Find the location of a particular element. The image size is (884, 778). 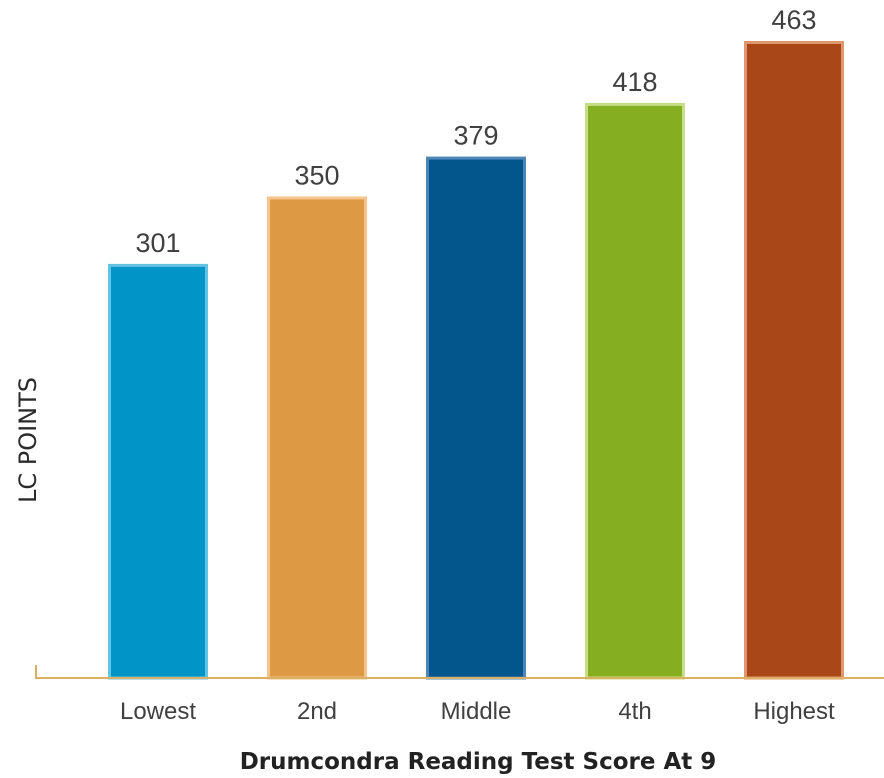

value-label-highest: 463 is located at coordinates (793, 20).